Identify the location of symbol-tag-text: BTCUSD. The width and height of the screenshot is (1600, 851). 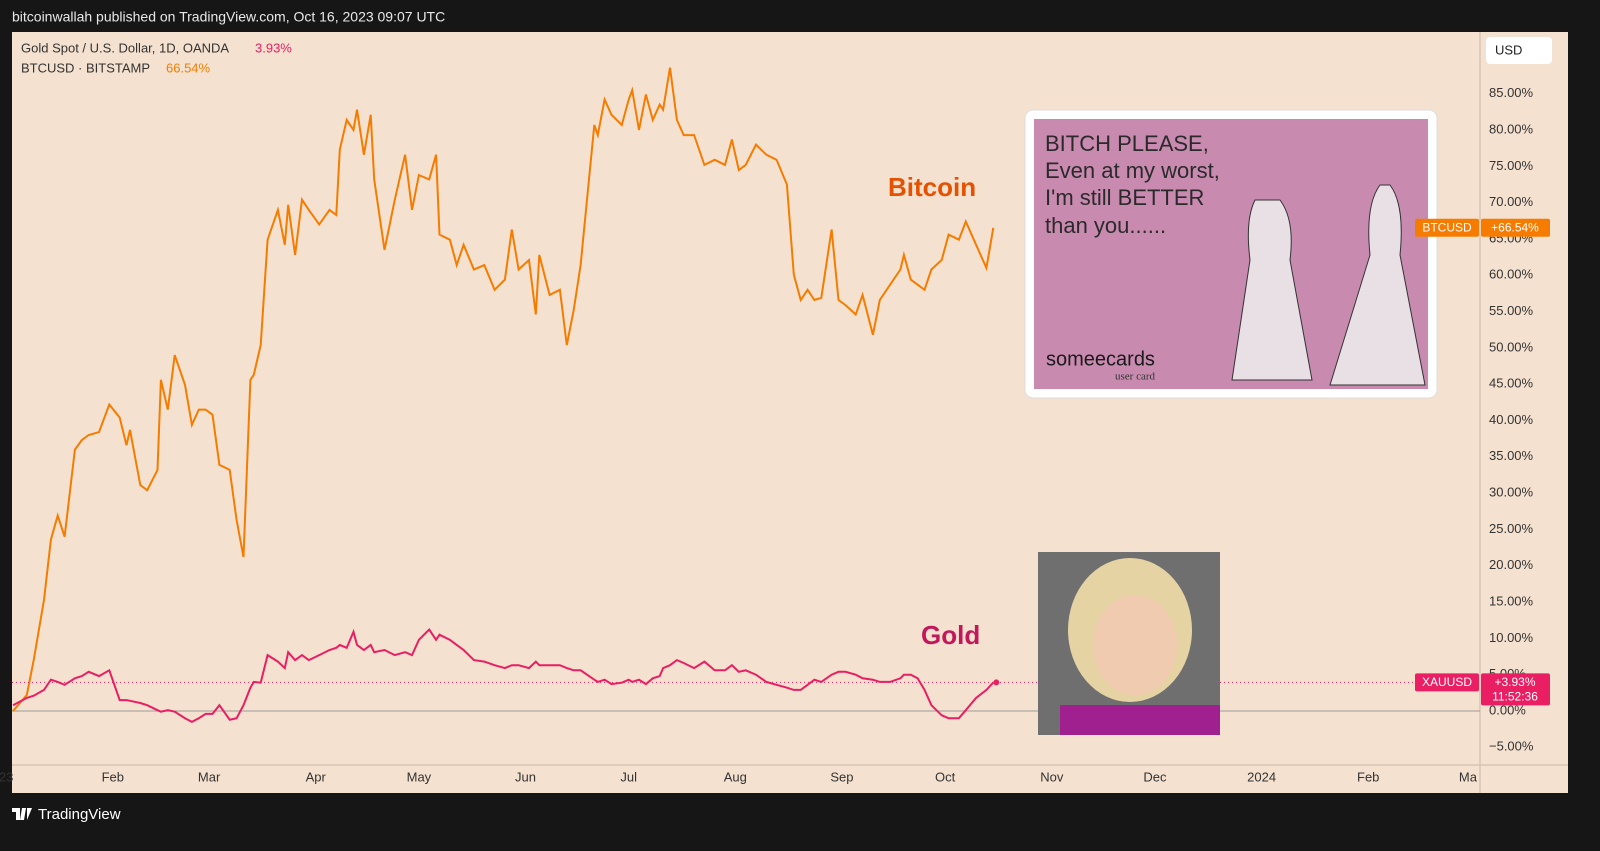
(1447, 227).